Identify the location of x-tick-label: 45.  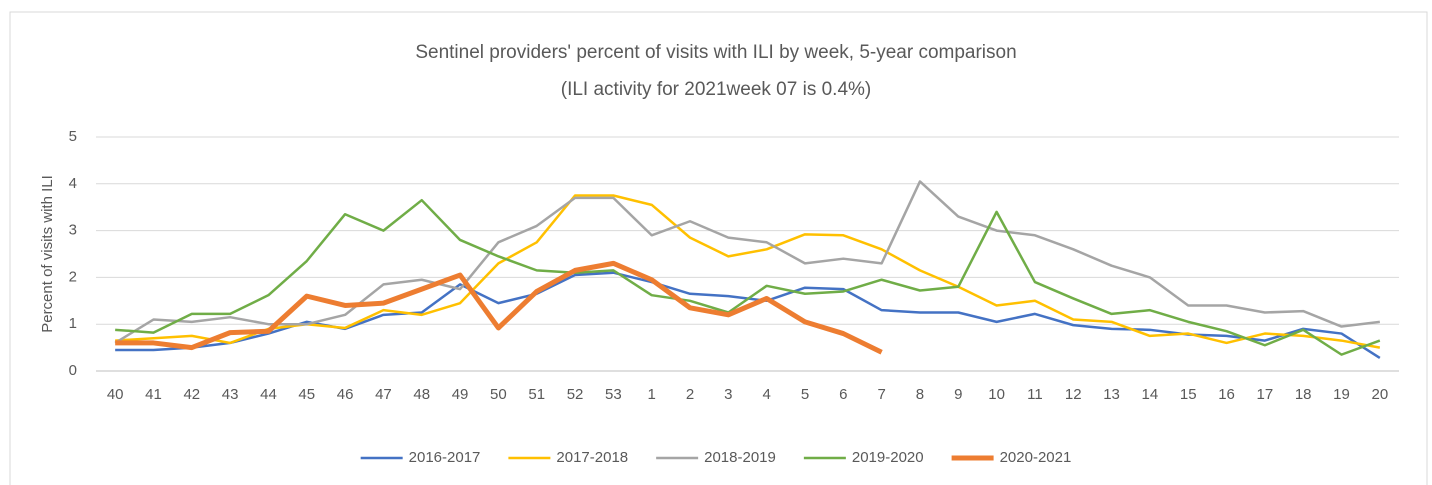
(306, 394).